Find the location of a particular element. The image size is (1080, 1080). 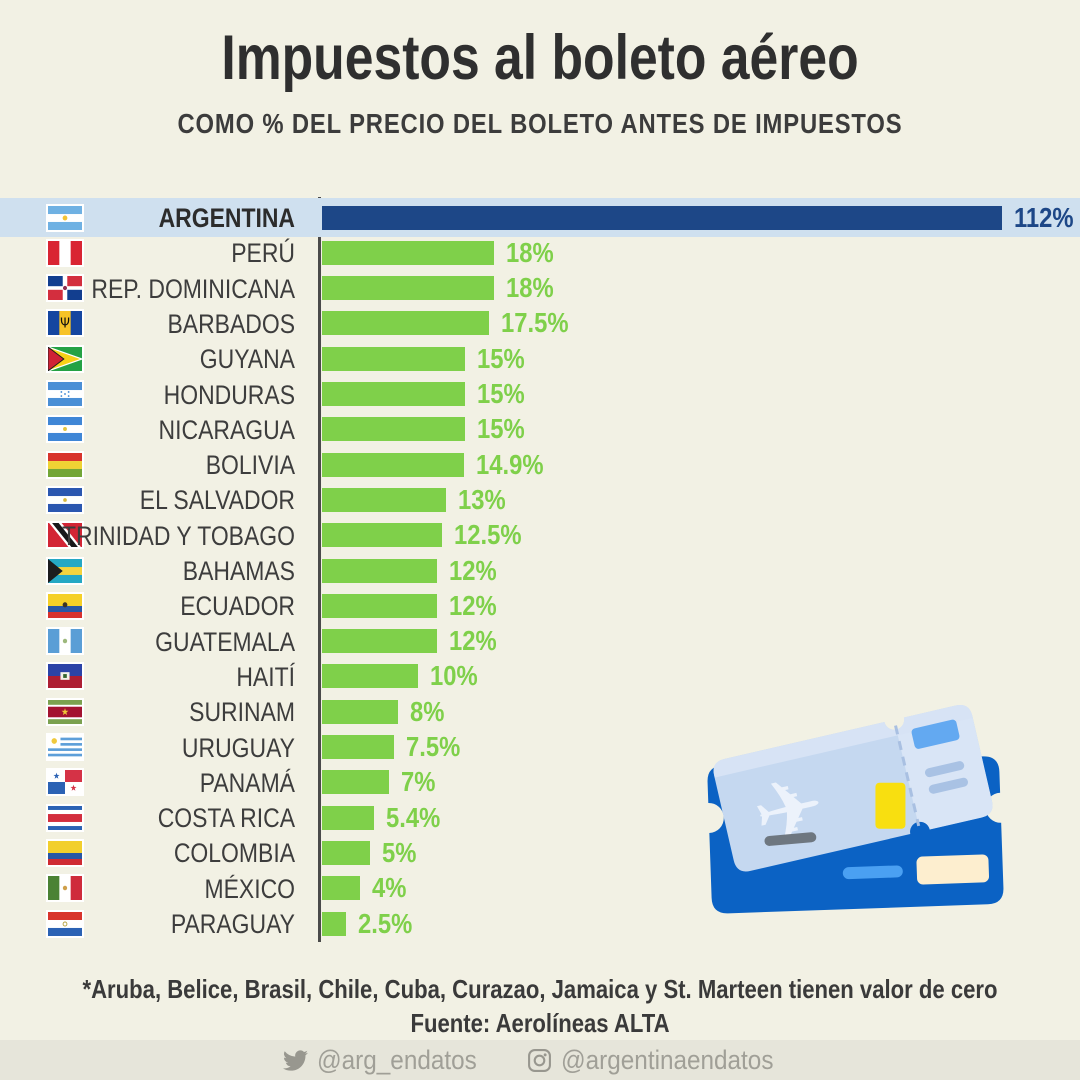

chart-row: GUYANA 15% is located at coordinates (540, 358).